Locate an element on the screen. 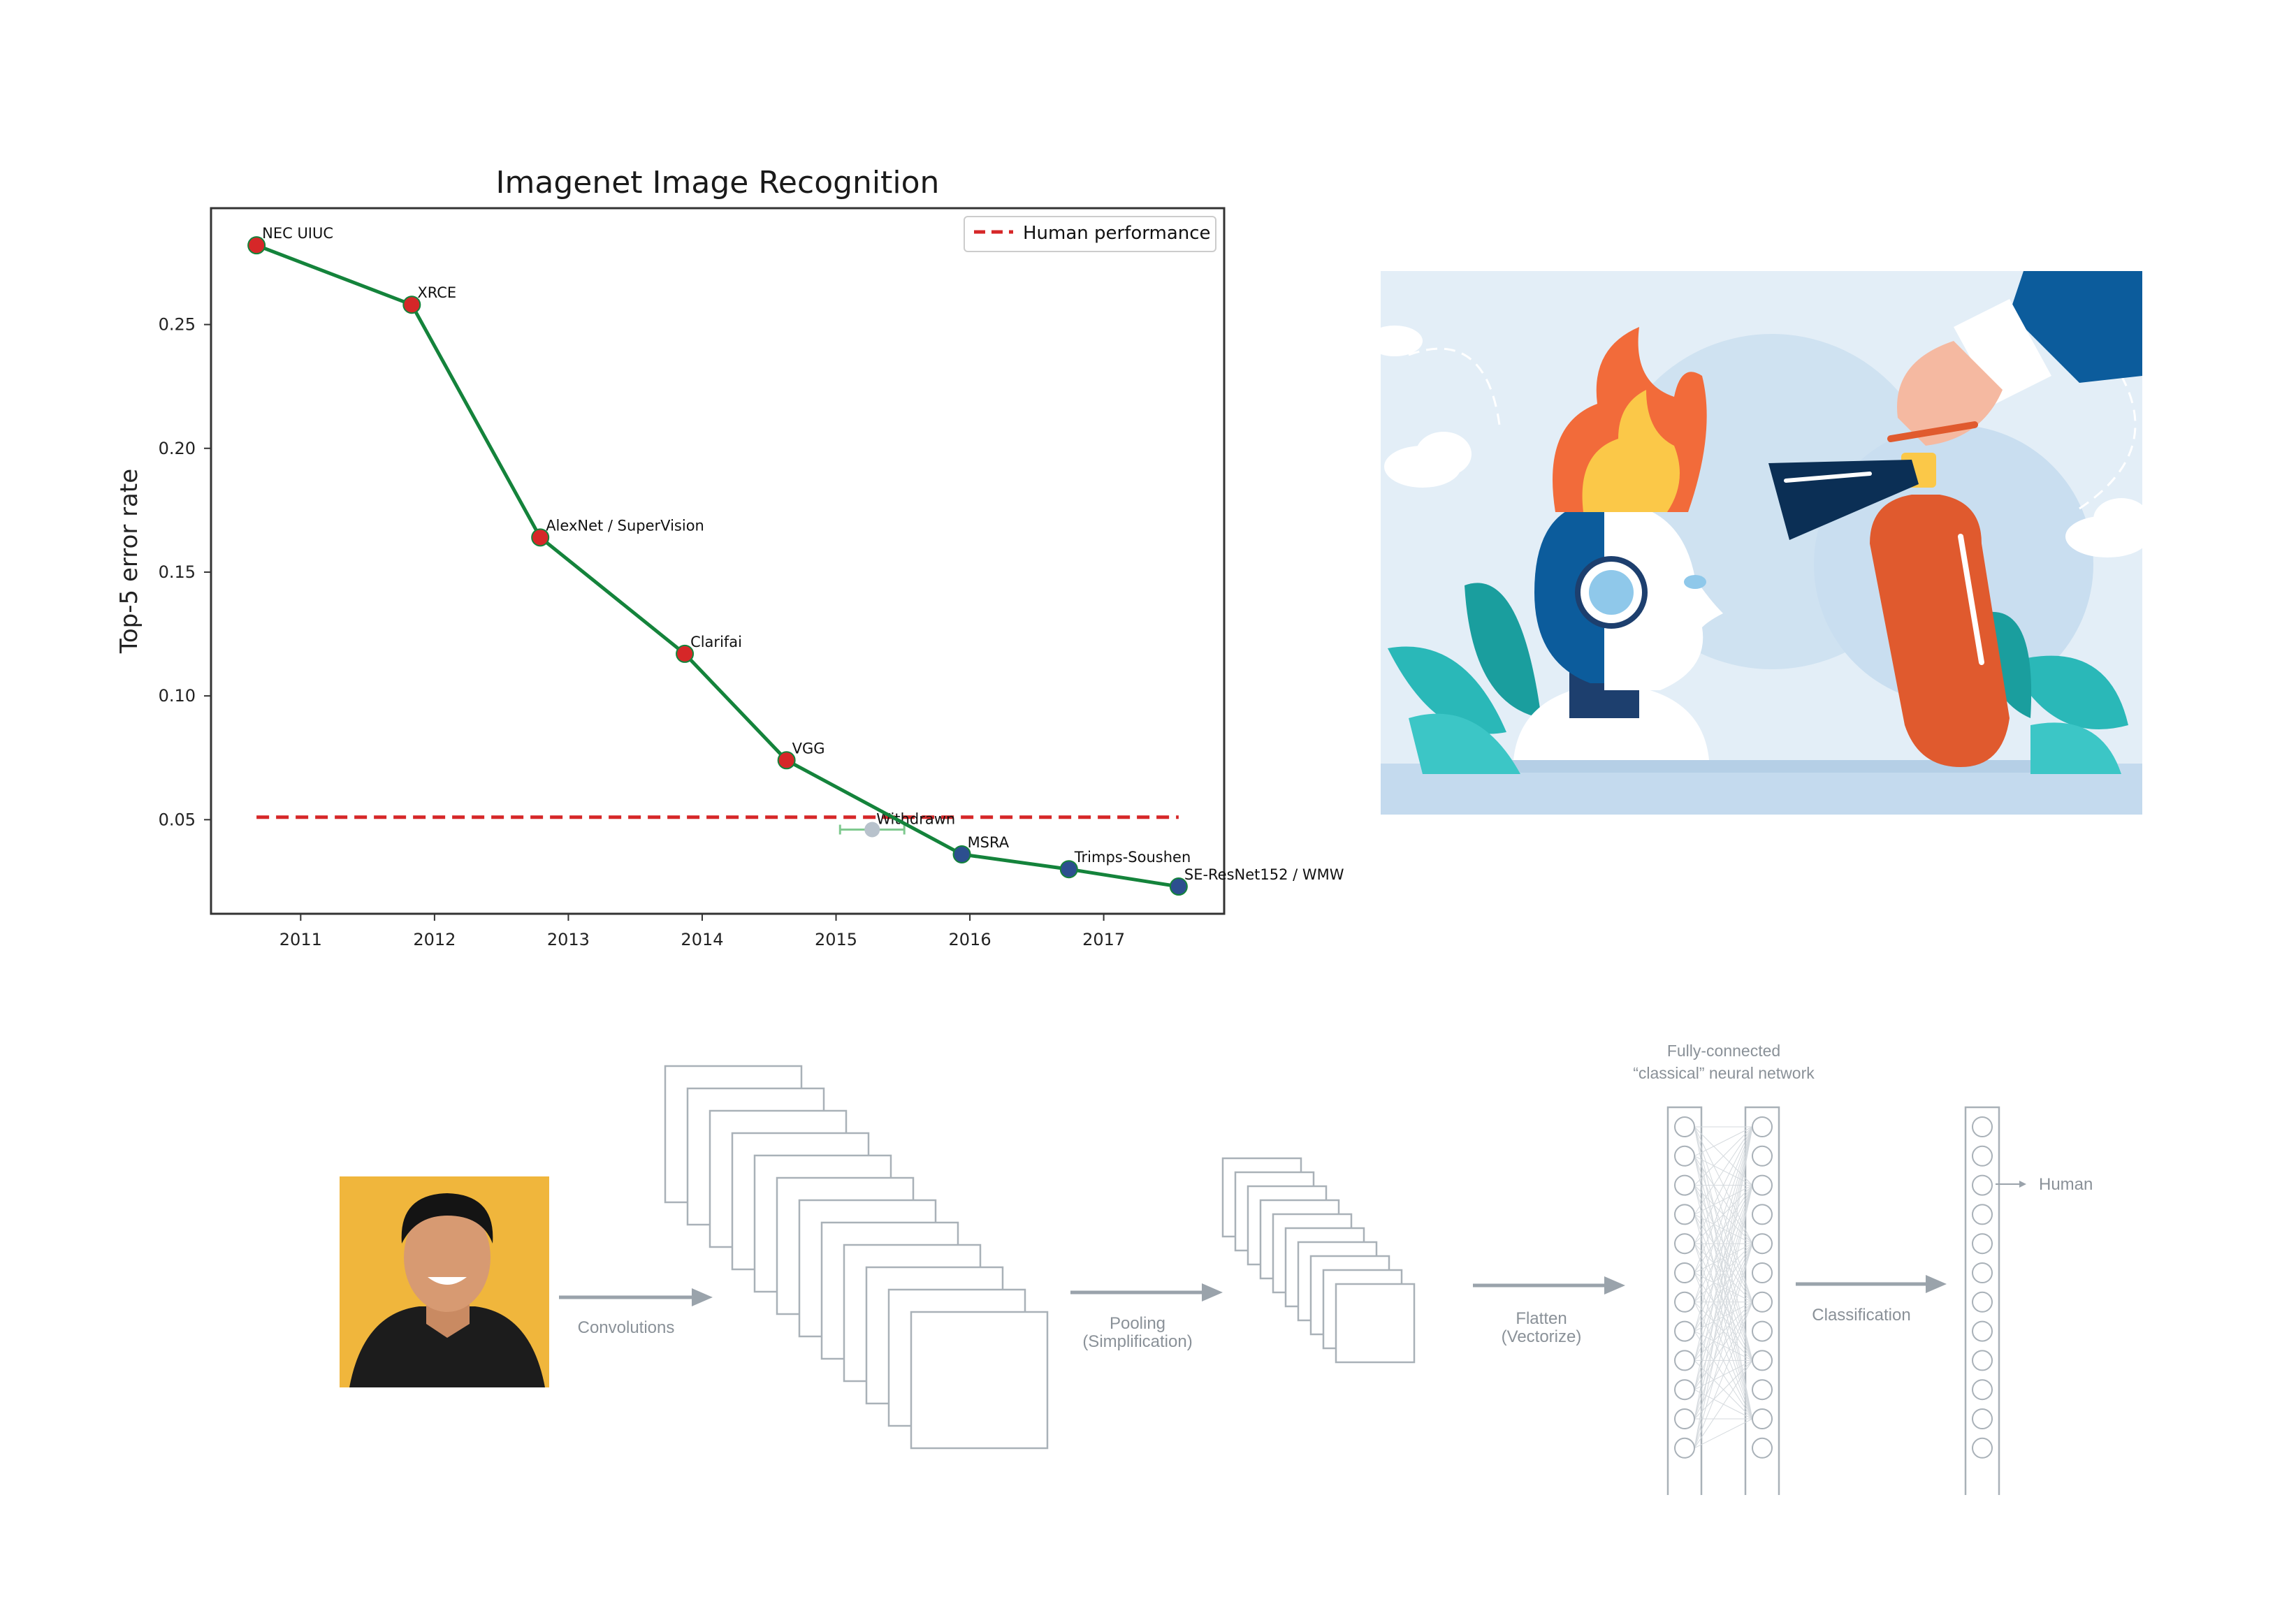 Image resolution: width=2296 pixels, height=1597 pixels. head-back is located at coordinates (1569, 593).